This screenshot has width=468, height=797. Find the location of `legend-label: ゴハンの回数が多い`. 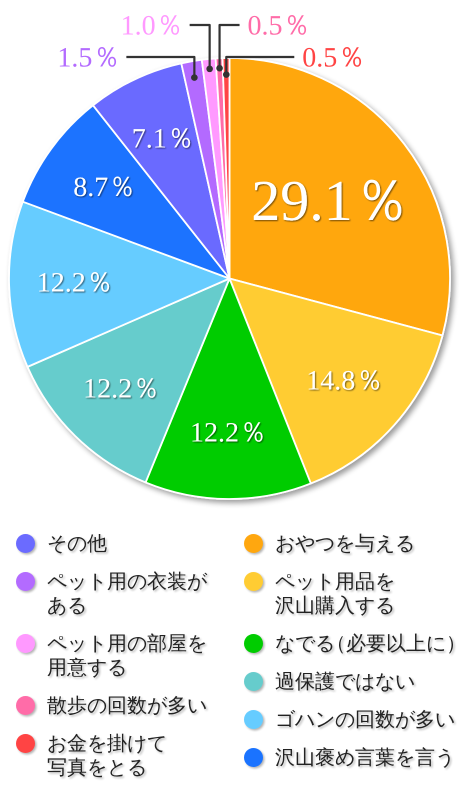

legend-label: ゴハンの回数が多い is located at coordinates (365, 718).